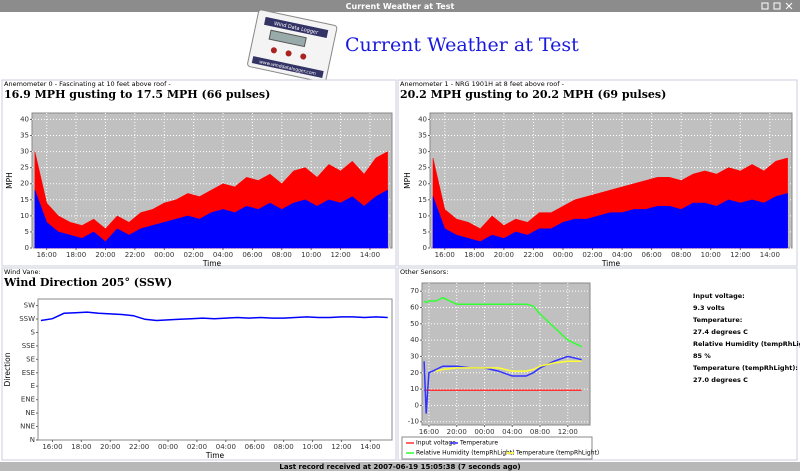 Image resolution: width=800 pixels, height=475 pixels. What do you see at coordinates (28, 373) in the screenshot?
I see `y-tick-label: ESE` at bounding box center [28, 373].